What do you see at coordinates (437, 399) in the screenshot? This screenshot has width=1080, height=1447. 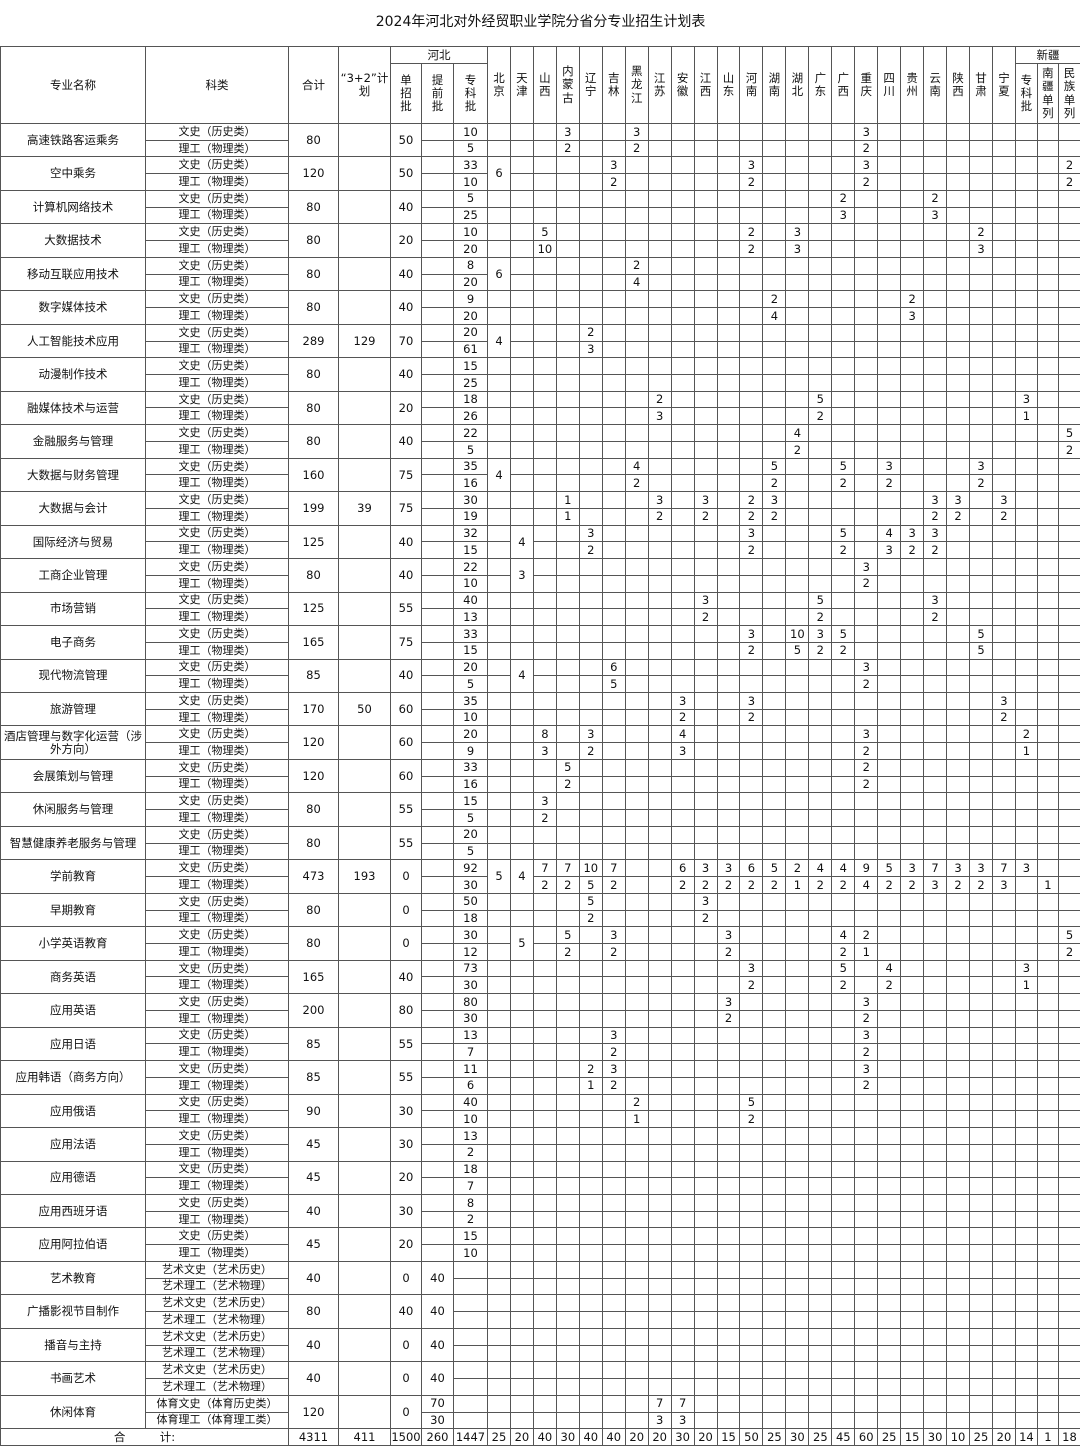 I see `tiqian` at bounding box center [437, 399].